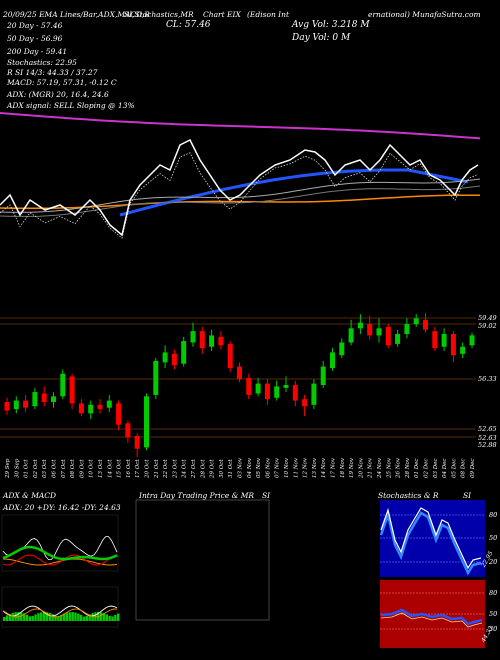  I want to click on header-part4: (Edison Int, so click(268, 14).